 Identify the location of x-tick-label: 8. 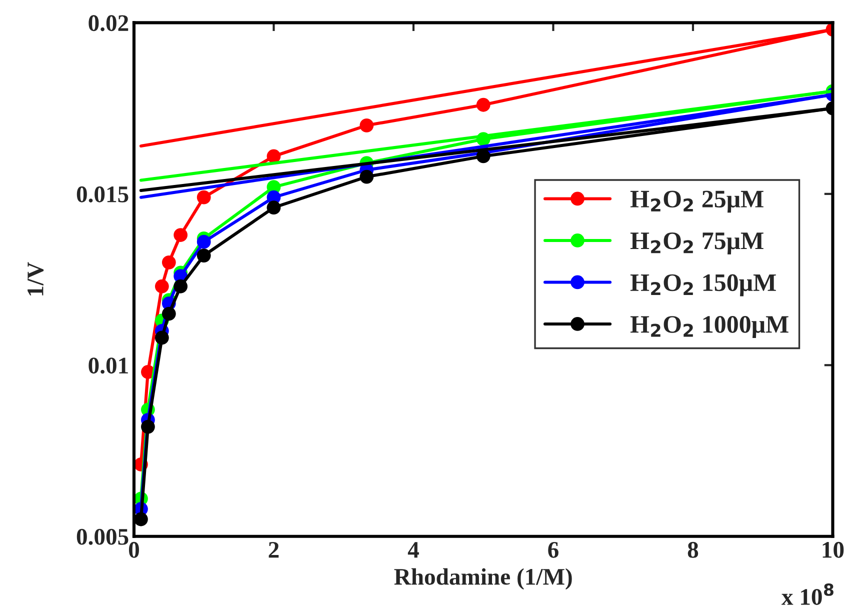
(693, 550).